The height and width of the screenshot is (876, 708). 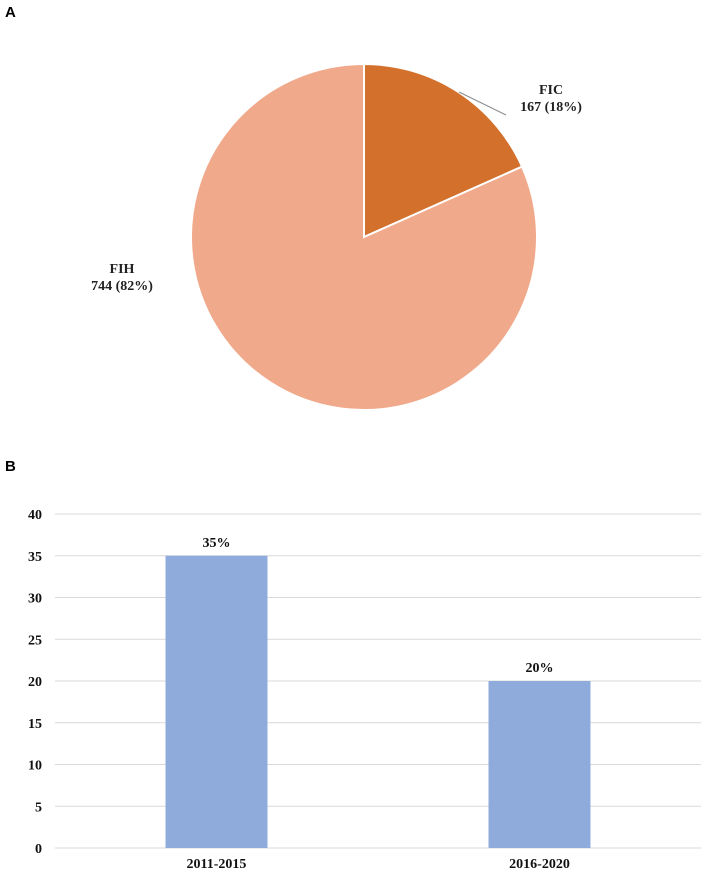 I want to click on y-tick-20: 20, so click(x=35, y=682).